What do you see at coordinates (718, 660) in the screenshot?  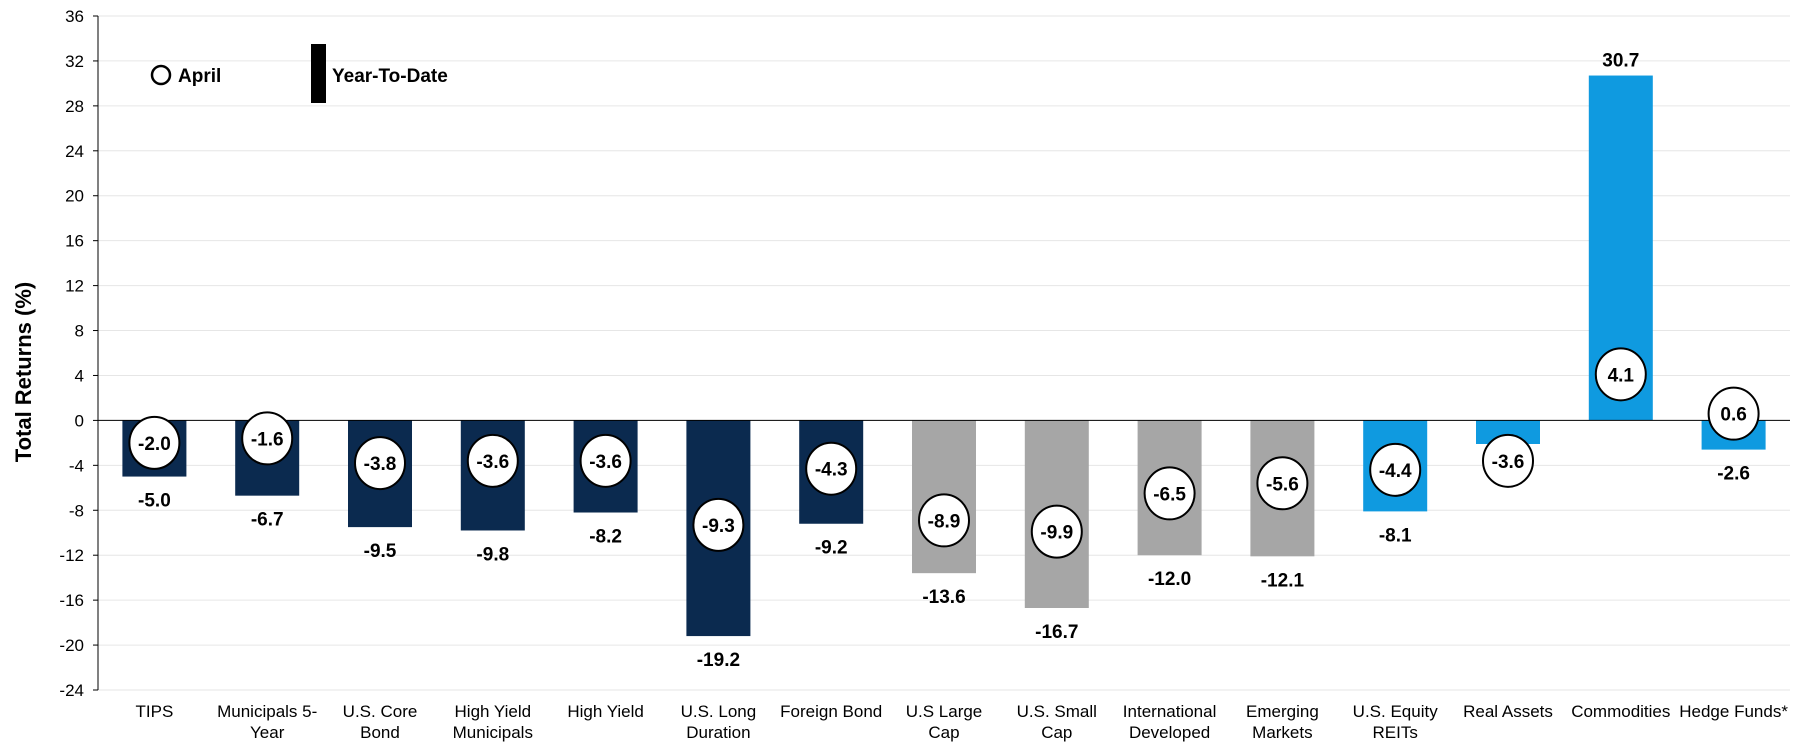 I see `ytd-value-label: -19.2` at bounding box center [718, 660].